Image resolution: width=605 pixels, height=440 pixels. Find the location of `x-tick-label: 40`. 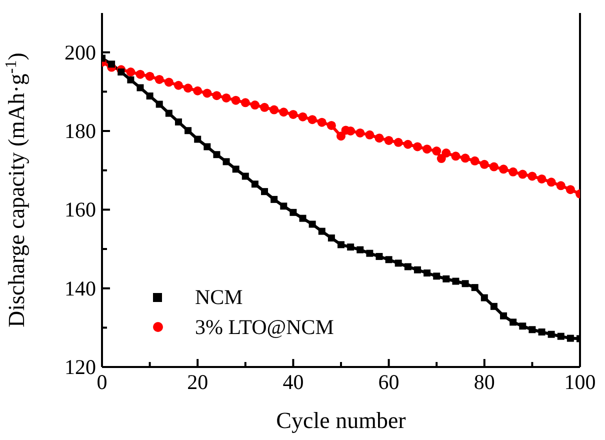

x-tick-label: 40 is located at coordinates (293, 382).